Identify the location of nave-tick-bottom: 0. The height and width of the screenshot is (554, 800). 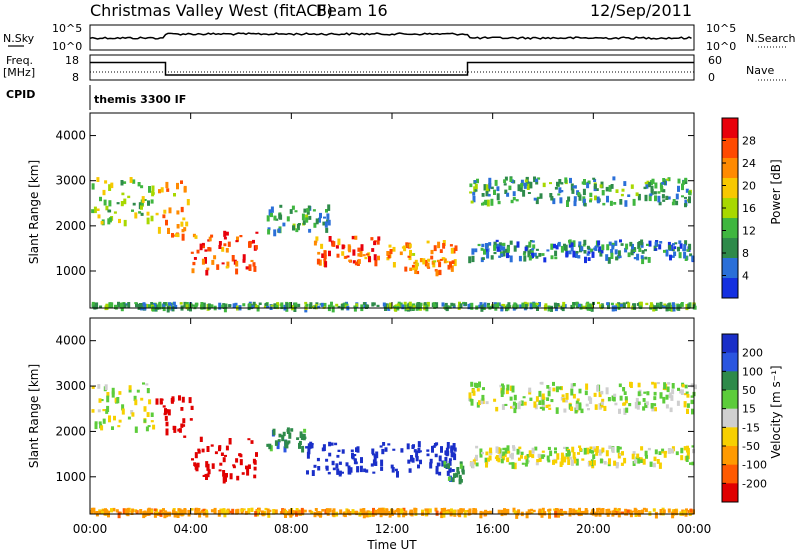
(711, 77).